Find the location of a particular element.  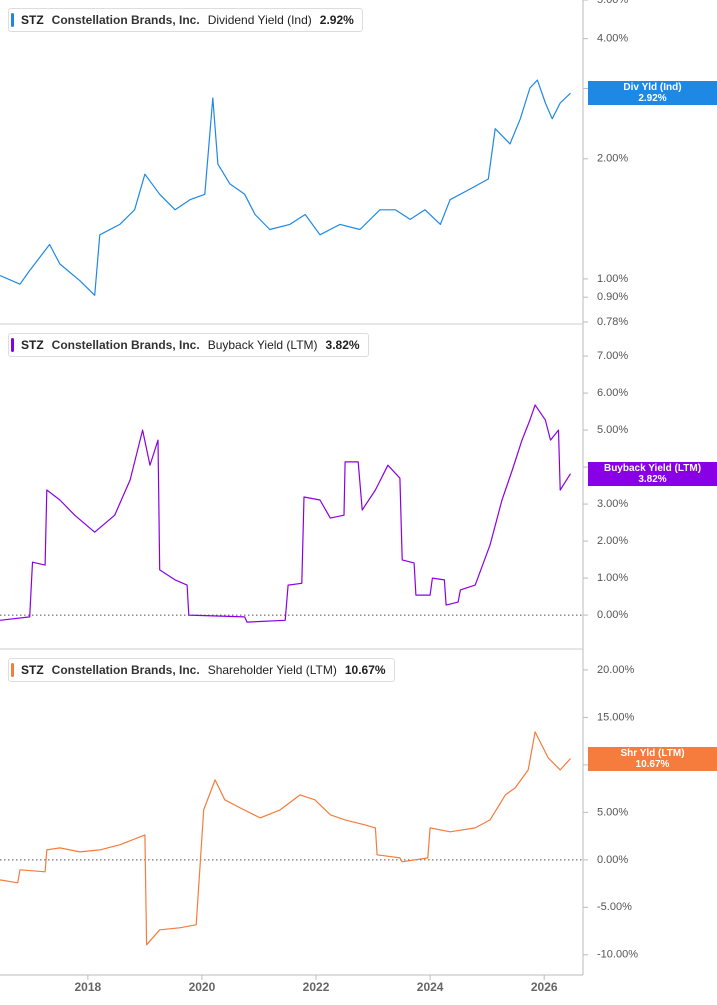

badge-value: 2.92% is located at coordinates (652, 99).